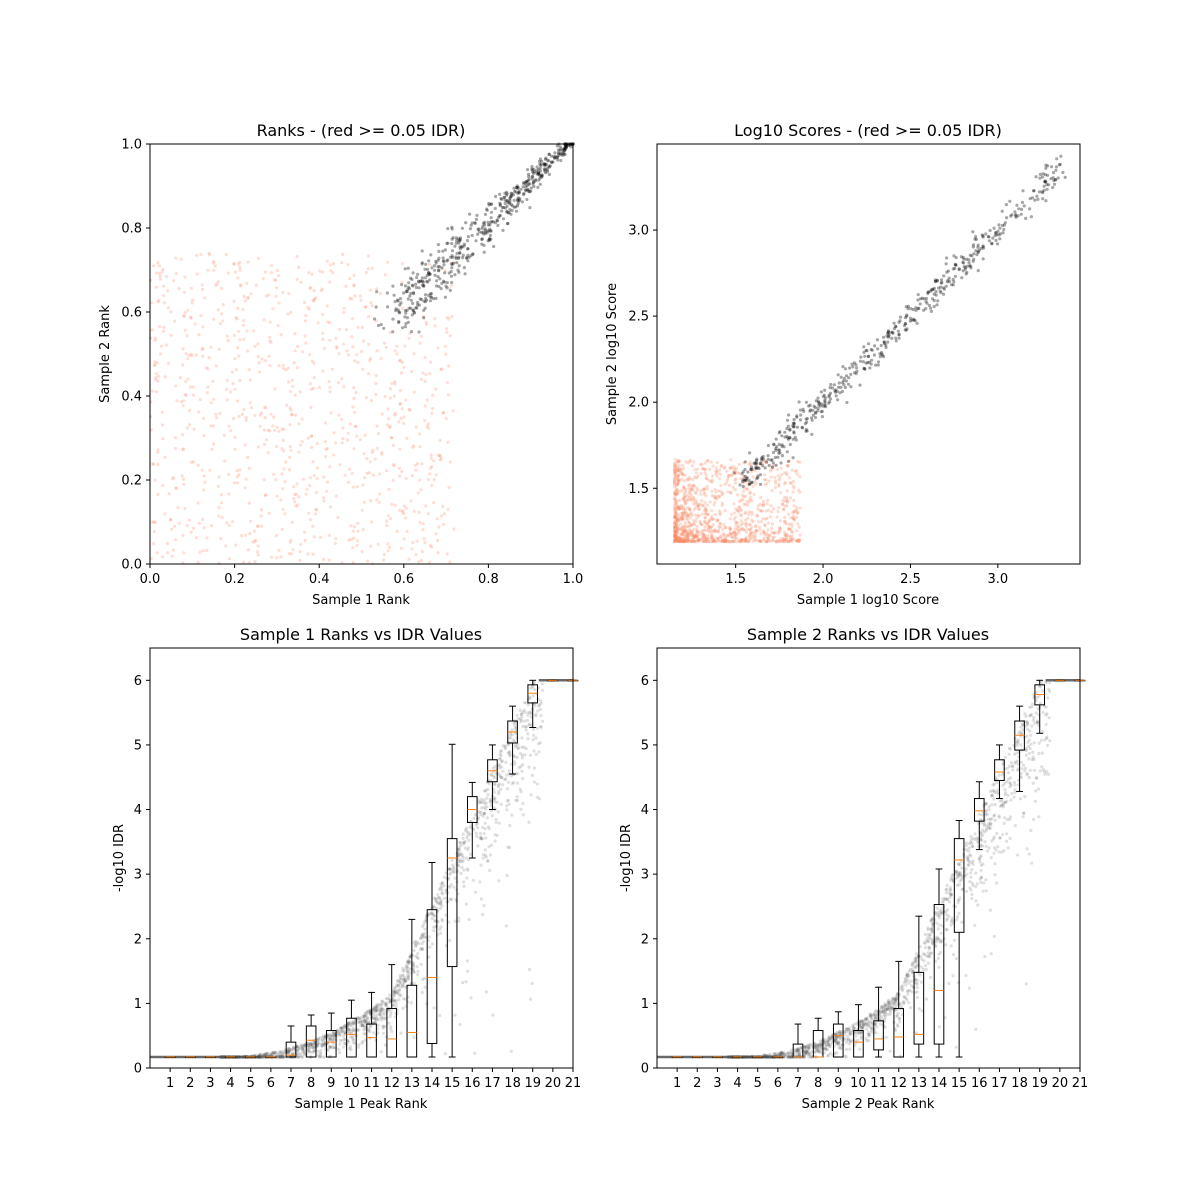 The height and width of the screenshot is (1200, 1200). I want to click on scores-x-label: Sample 1 log10 Score, so click(868, 600).